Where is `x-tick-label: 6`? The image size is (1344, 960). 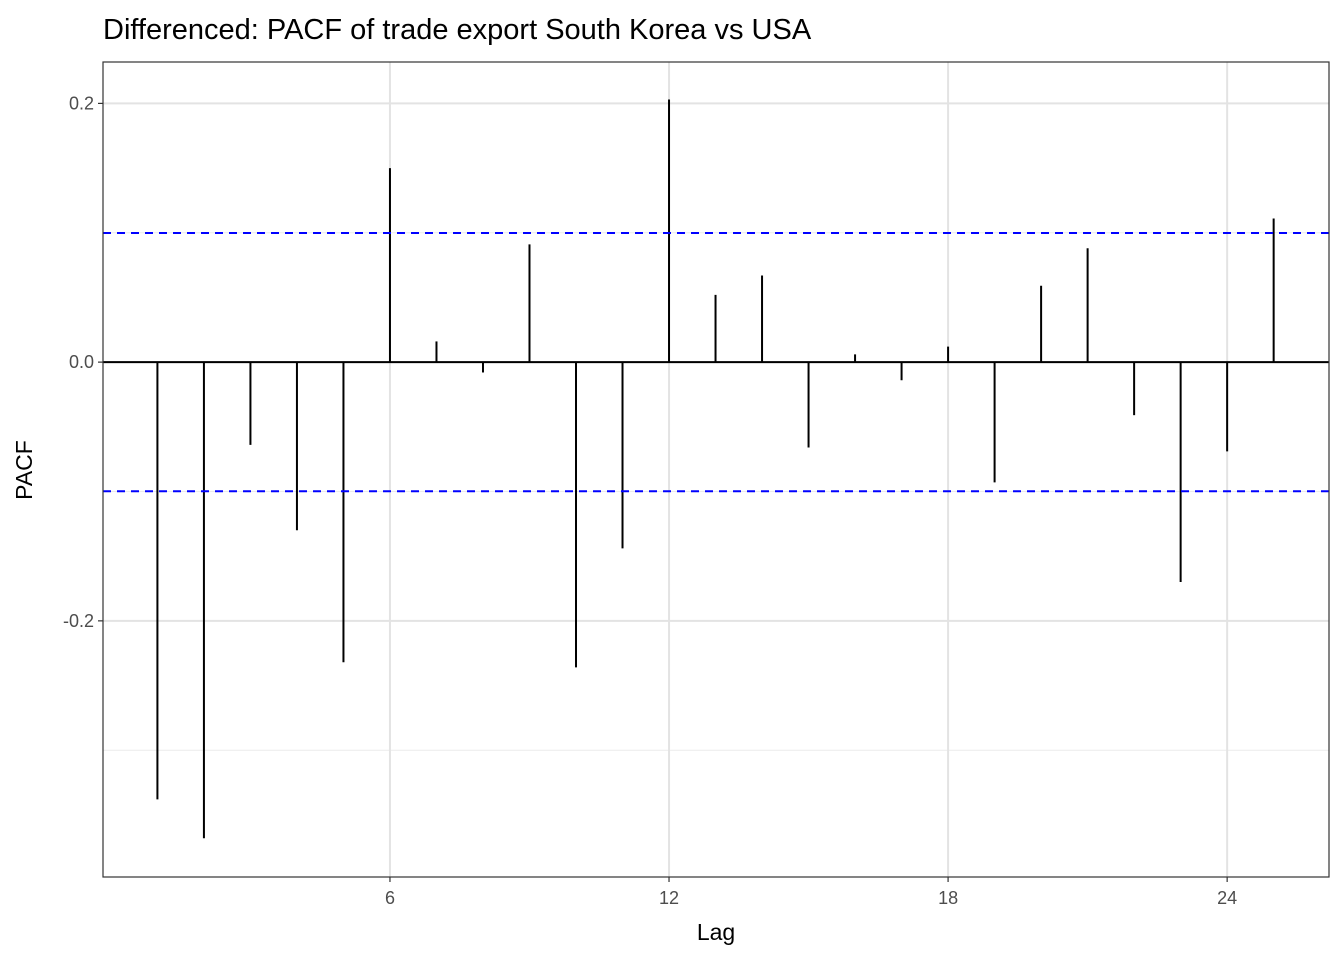 x-tick-label: 6 is located at coordinates (390, 898).